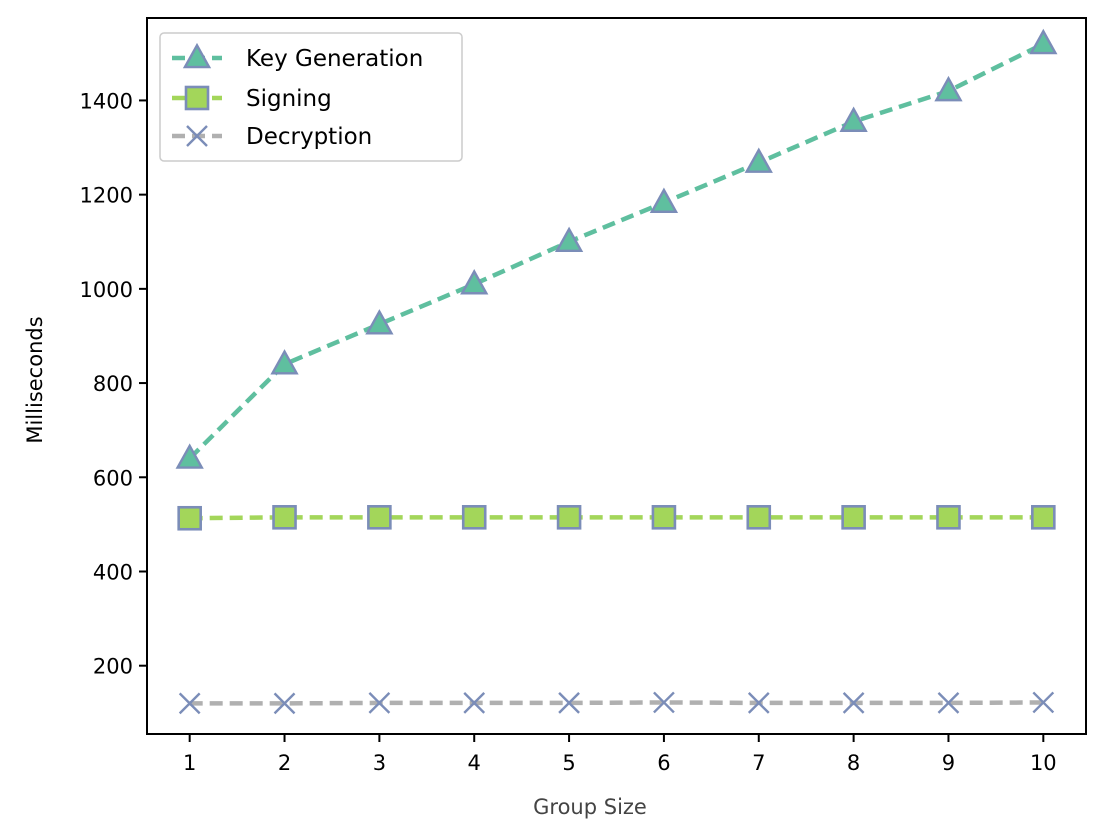 The width and height of the screenshot is (1118, 834). I want to click on x-tick-label: 6, so click(663, 763).